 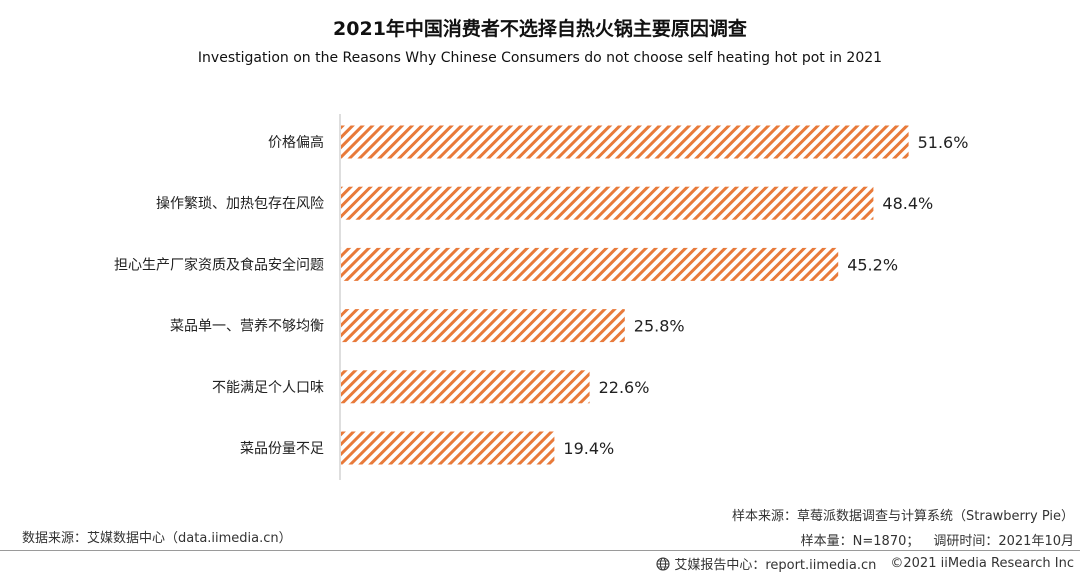 I want to click on sample-size-text: 样本量：N=1870；, so click(x=860, y=541).